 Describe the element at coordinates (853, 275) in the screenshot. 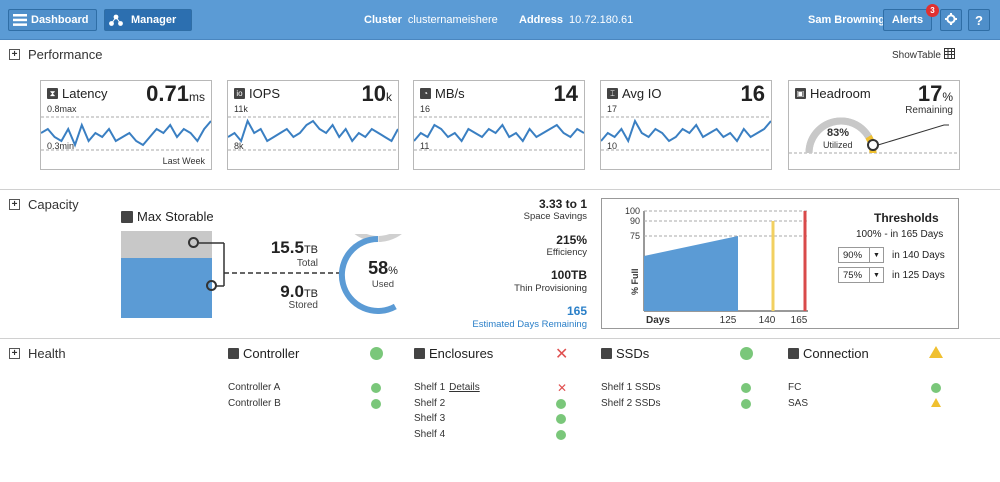

I see `threshold-75-value: 75%` at that location.